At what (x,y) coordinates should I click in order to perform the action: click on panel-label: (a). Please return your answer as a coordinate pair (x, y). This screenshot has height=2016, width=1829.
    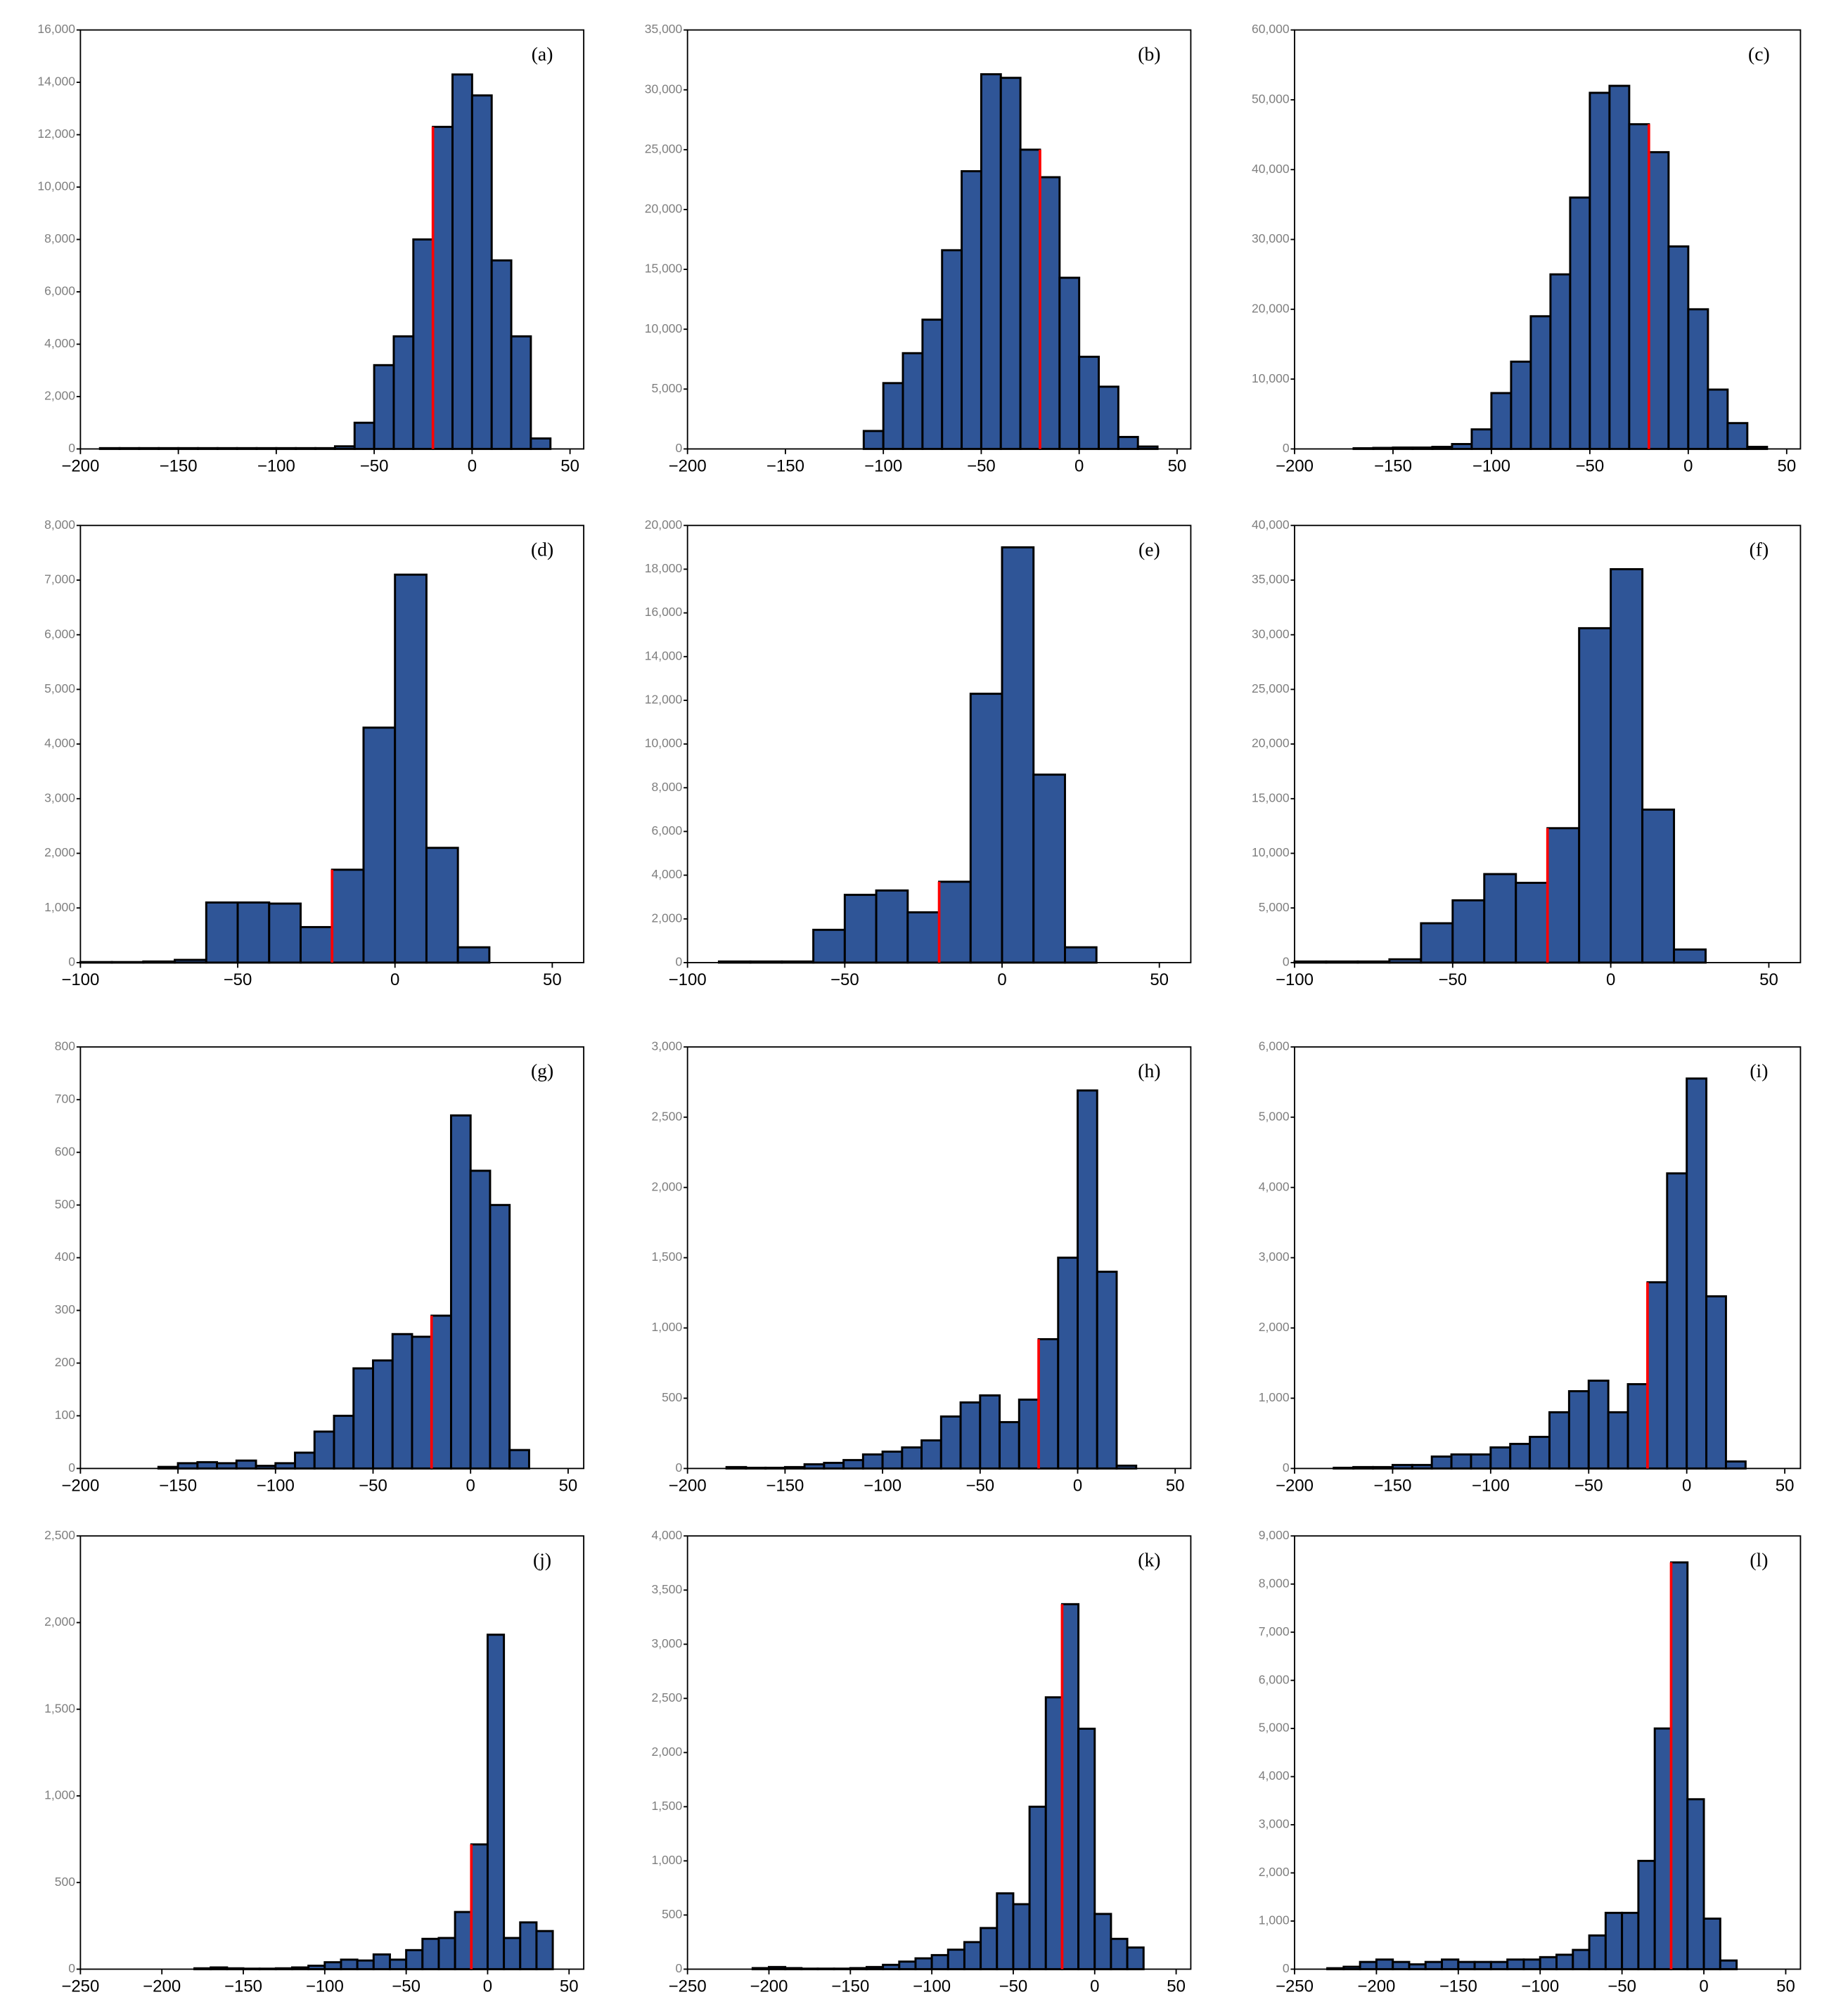
    Looking at the image, I should click on (542, 54).